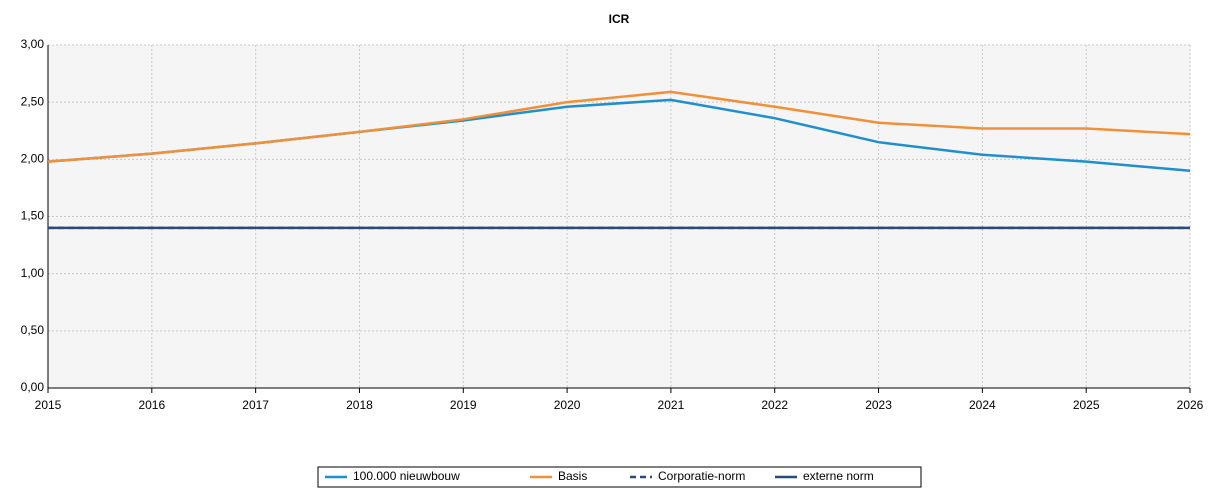 The height and width of the screenshot is (492, 1211). I want to click on legend-box, so click(619, 477).